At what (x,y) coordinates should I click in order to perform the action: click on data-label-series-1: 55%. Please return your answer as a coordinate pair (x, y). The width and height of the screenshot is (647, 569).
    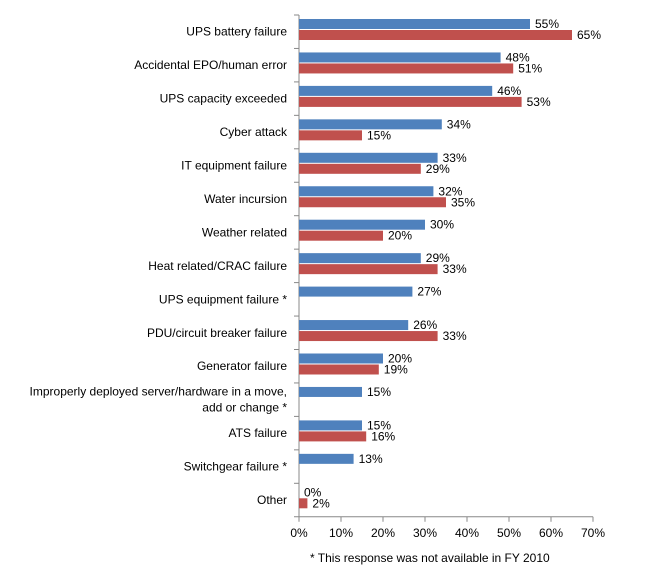
    Looking at the image, I should click on (547, 24).